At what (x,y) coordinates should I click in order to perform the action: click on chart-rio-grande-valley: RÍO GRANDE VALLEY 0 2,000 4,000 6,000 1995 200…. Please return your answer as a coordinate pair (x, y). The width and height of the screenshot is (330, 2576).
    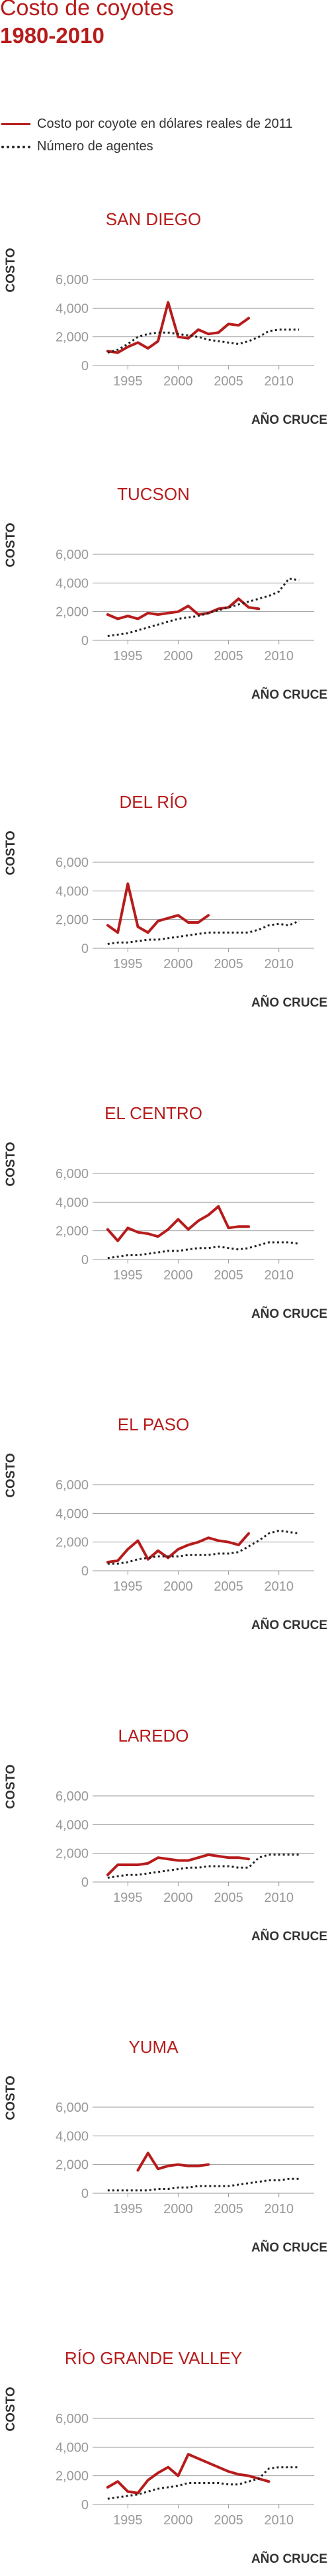
    Looking at the image, I should click on (165, 2457).